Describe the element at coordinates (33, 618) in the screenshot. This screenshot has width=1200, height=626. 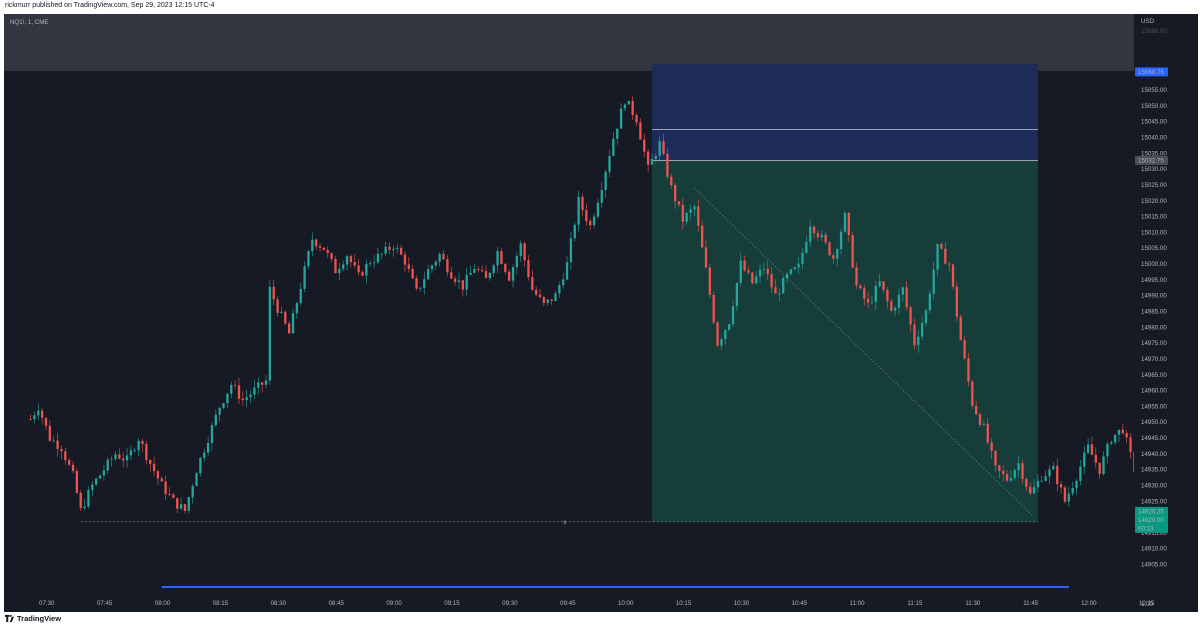
I see `tradingview-logo: TradingView` at that location.